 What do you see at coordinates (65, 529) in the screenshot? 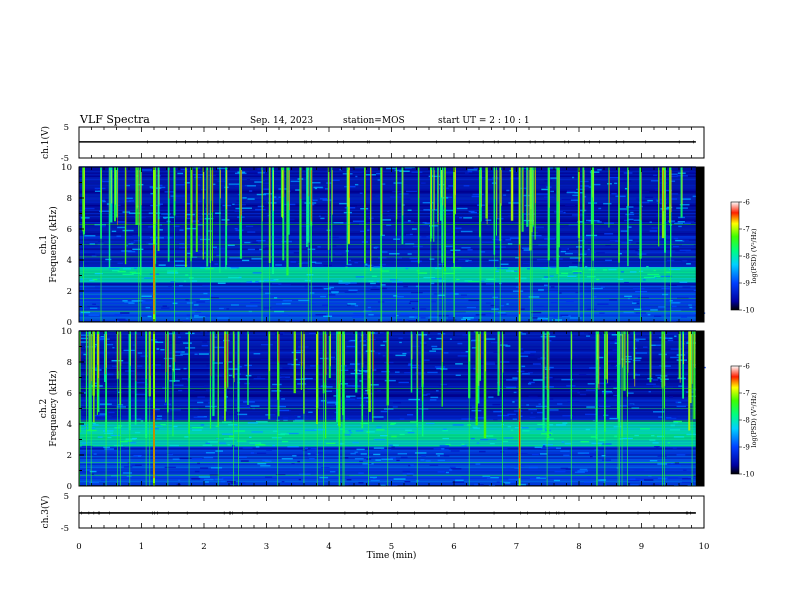
I see `y-tick-label: -5` at bounding box center [65, 529].